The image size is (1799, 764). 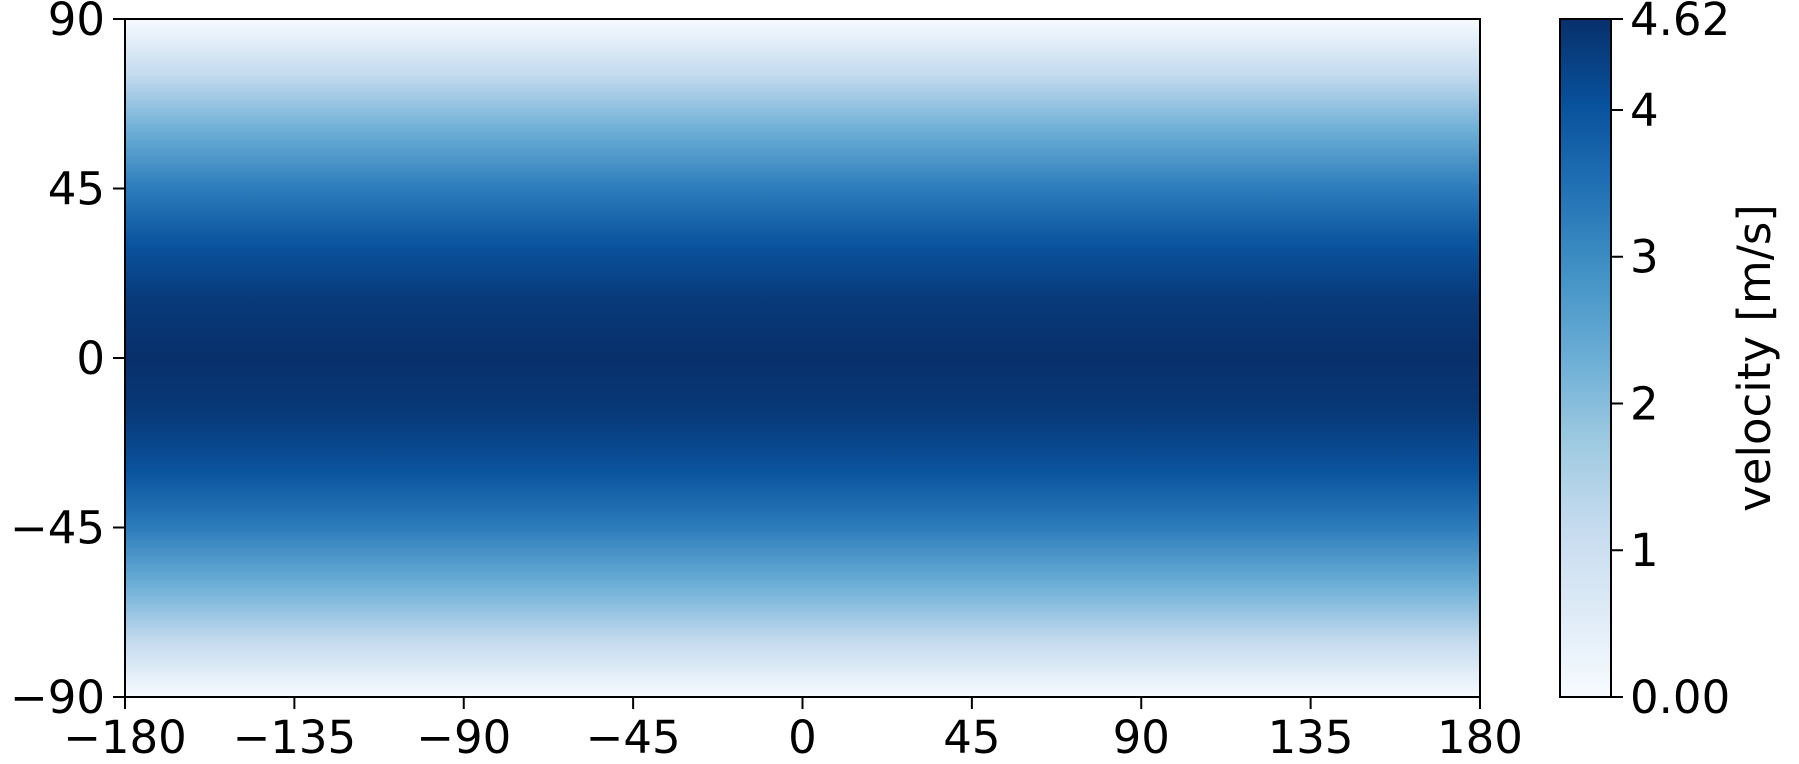 I want to click on x-tick-label: 45, so click(x=971, y=737).